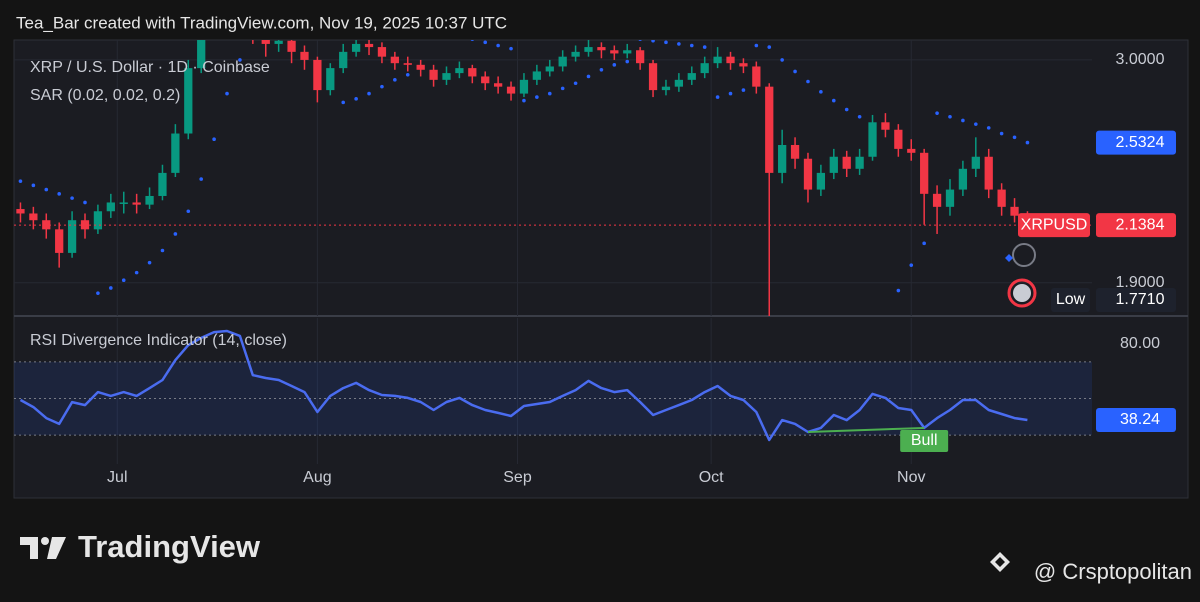 Image resolution: width=1200 pixels, height=602 pixels. I want to click on symbol-legend: XRP / U.S. Dollar · 1D · Coinbase, so click(150, 67).